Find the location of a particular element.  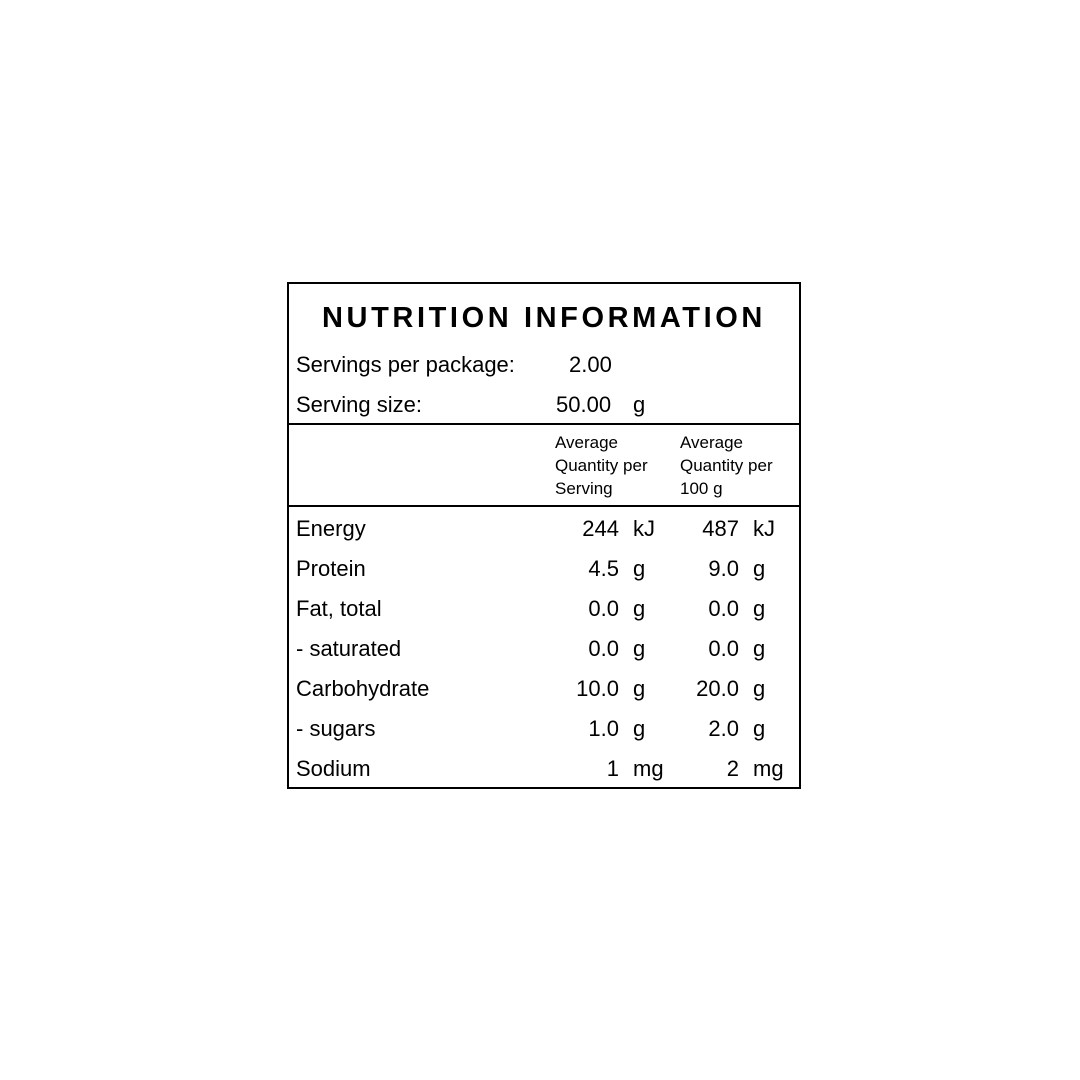

header-line: Serving is located at coordinates (584, 488).